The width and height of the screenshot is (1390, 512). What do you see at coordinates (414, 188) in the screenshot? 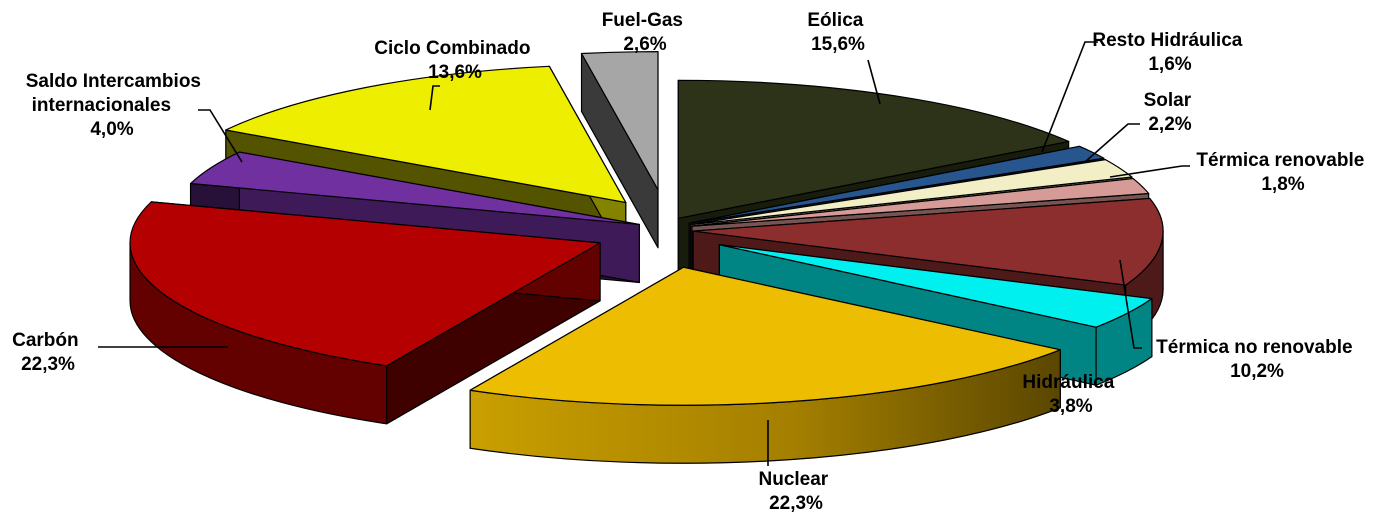
I see `slice-top-saldo-intercambios-internacionales` at bounding box center [414, 188].